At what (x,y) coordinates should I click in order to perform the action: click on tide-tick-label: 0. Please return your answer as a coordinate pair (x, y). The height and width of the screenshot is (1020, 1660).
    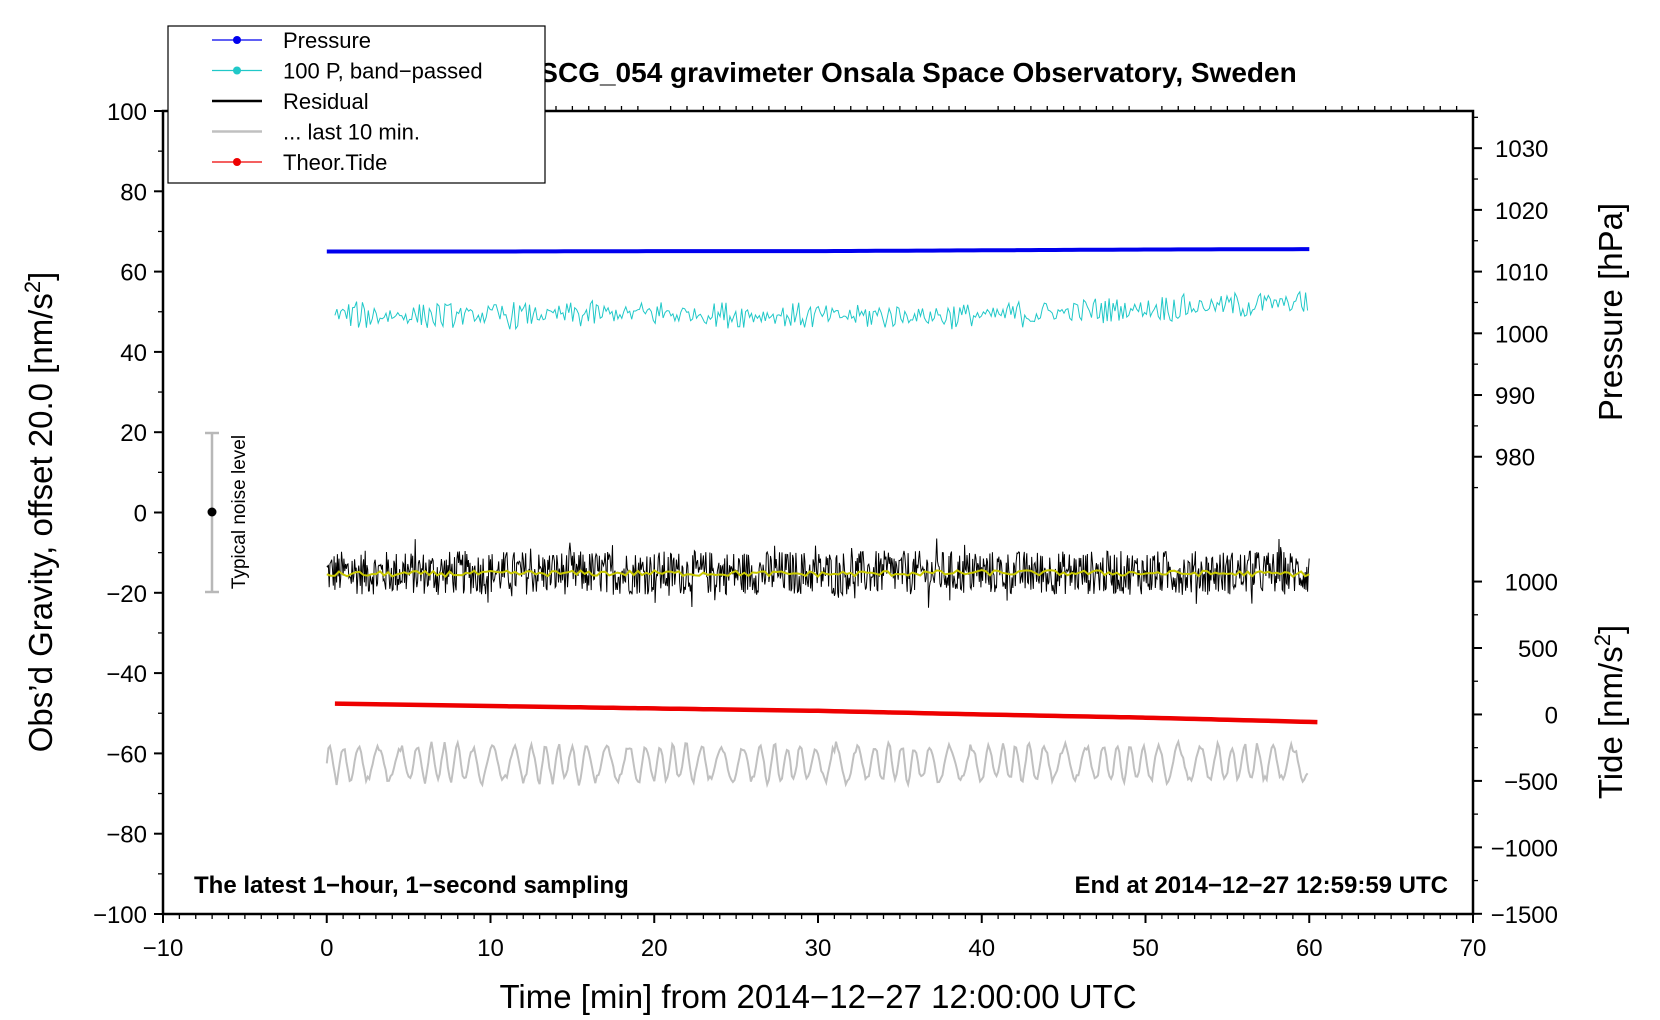
    Looking at the image, I should click on (1551, 715).